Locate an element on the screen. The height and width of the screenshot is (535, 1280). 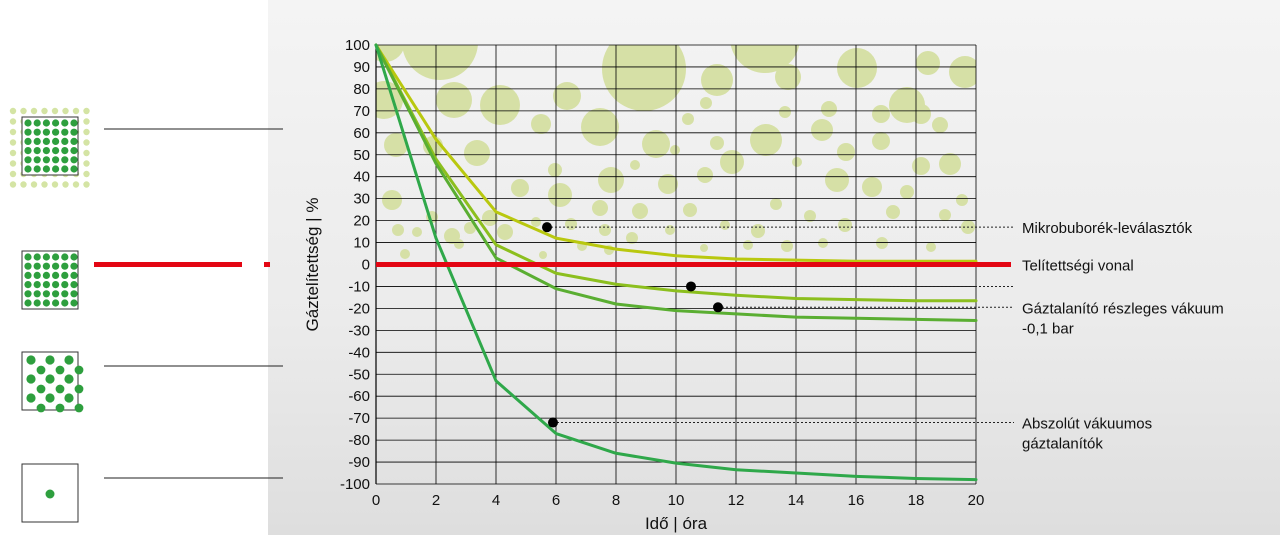
marker-point is located at coordinates (547, 227).